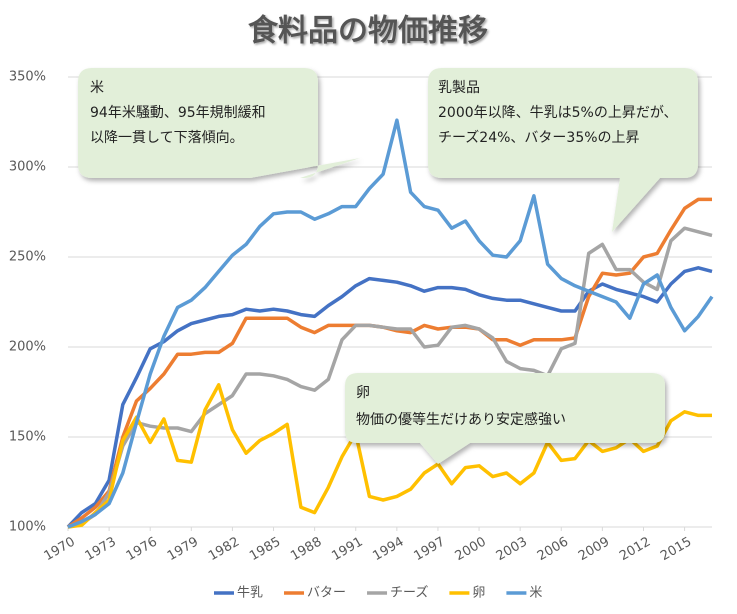  I want to click on legend-label: バター, so click(326, 593).